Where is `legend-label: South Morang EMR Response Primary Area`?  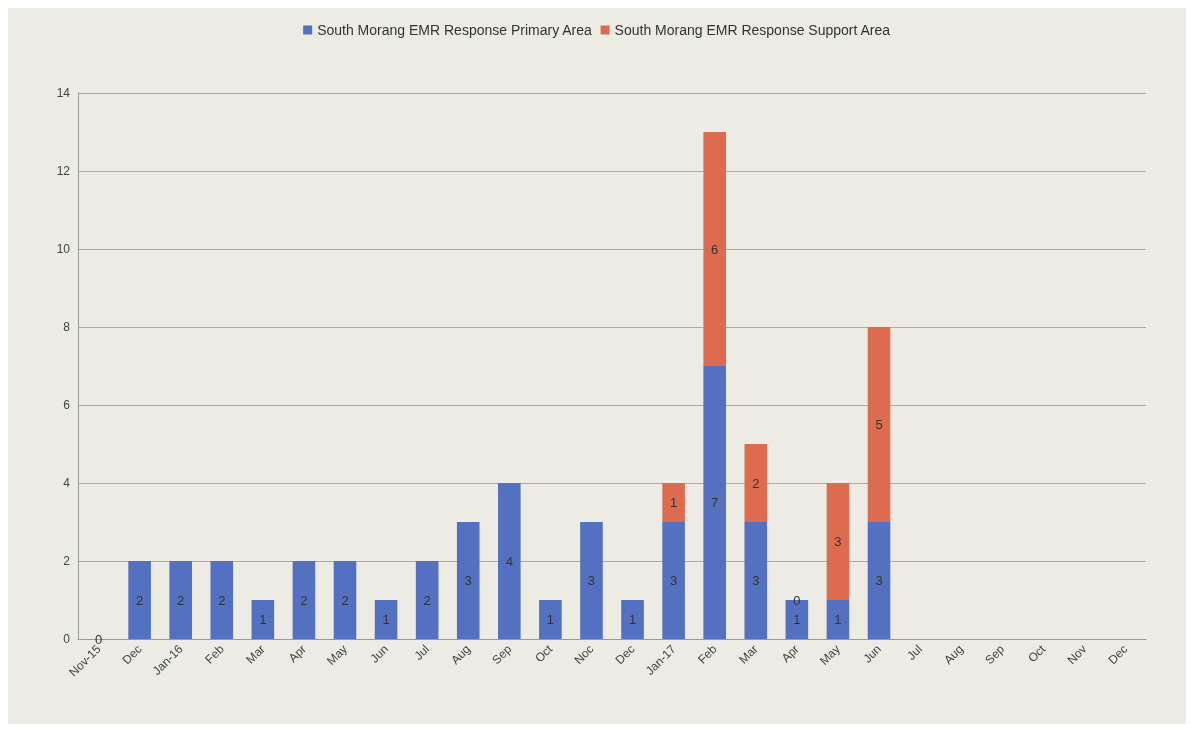
legend-label: South Morang EMR Response Primary Area is located at coordinates (455, 30).